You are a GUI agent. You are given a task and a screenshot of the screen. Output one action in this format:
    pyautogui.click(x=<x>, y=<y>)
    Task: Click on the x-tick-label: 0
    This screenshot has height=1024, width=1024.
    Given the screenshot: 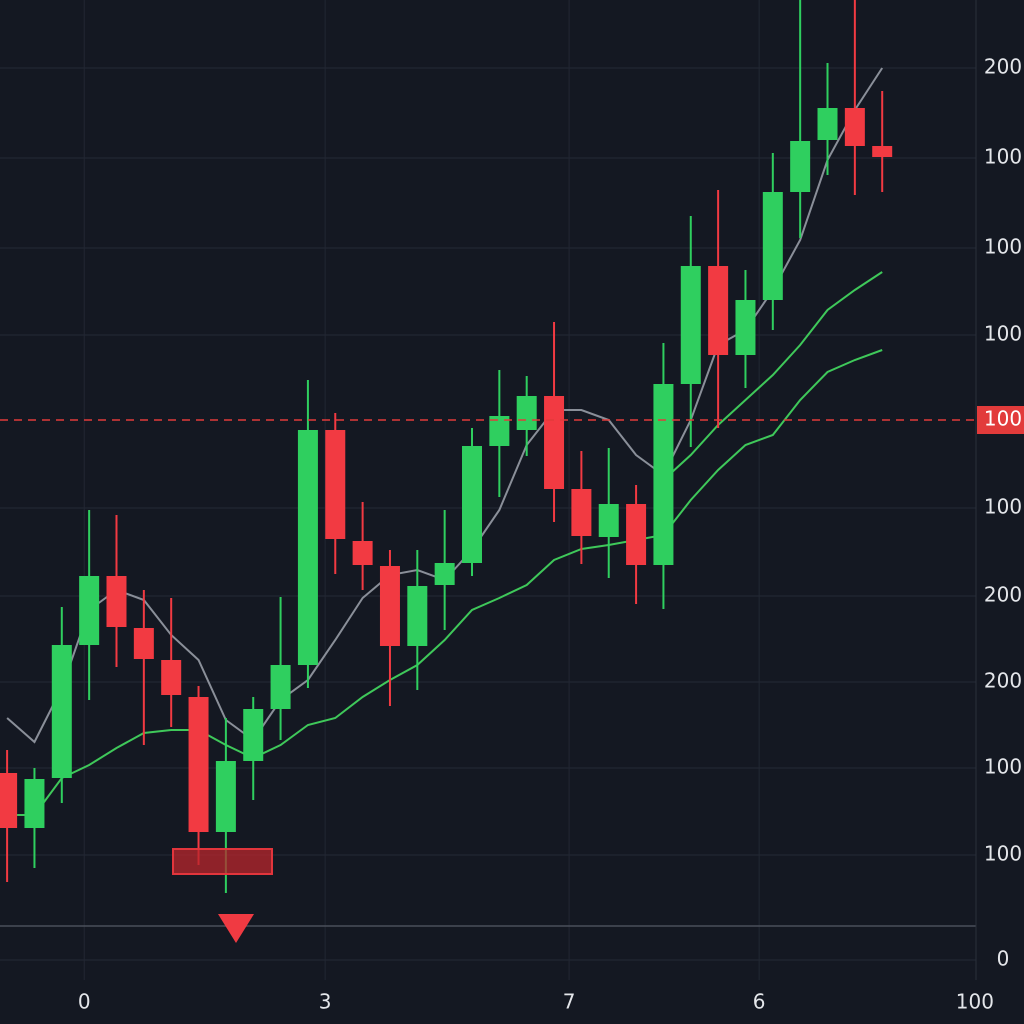 What is the action you would take?
    pyautogui.click(x=84, y=1002)
    